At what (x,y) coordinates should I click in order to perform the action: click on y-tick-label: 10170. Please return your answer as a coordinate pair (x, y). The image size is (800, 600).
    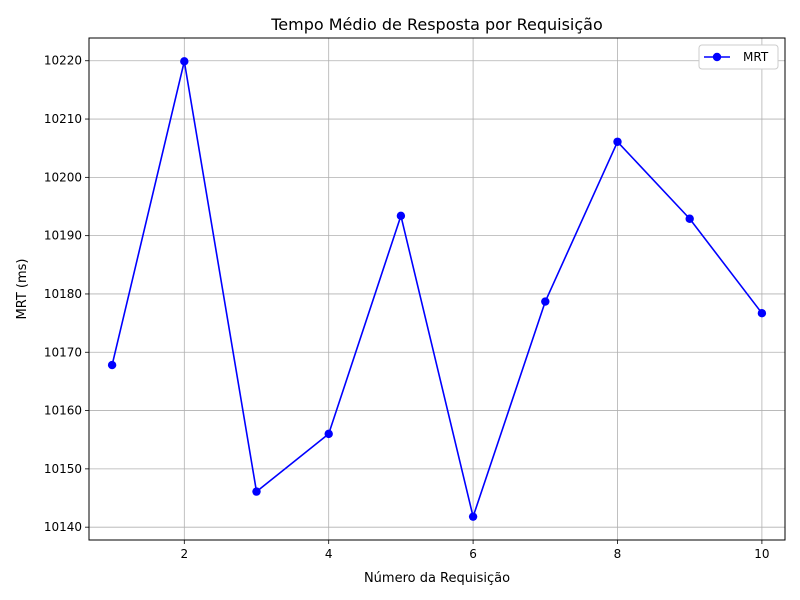
    Looking at the image, I should click on (63, 352).